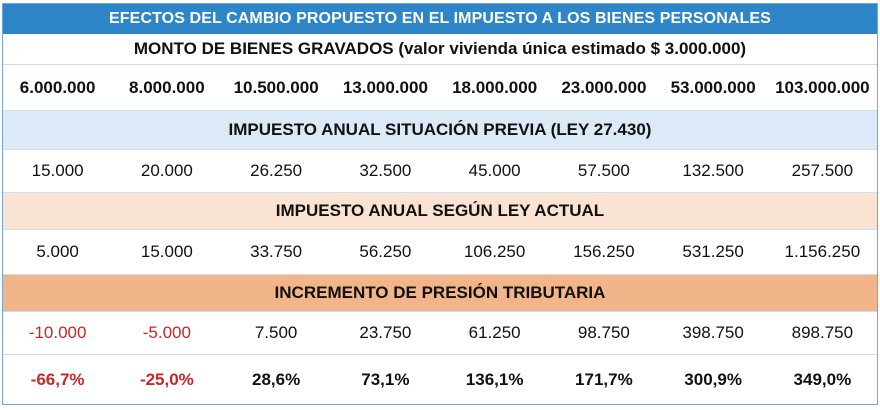  Describe the element at coordinates (276, 87) in the screenshot. I see `monto-cell: 10.500.000` at that location.